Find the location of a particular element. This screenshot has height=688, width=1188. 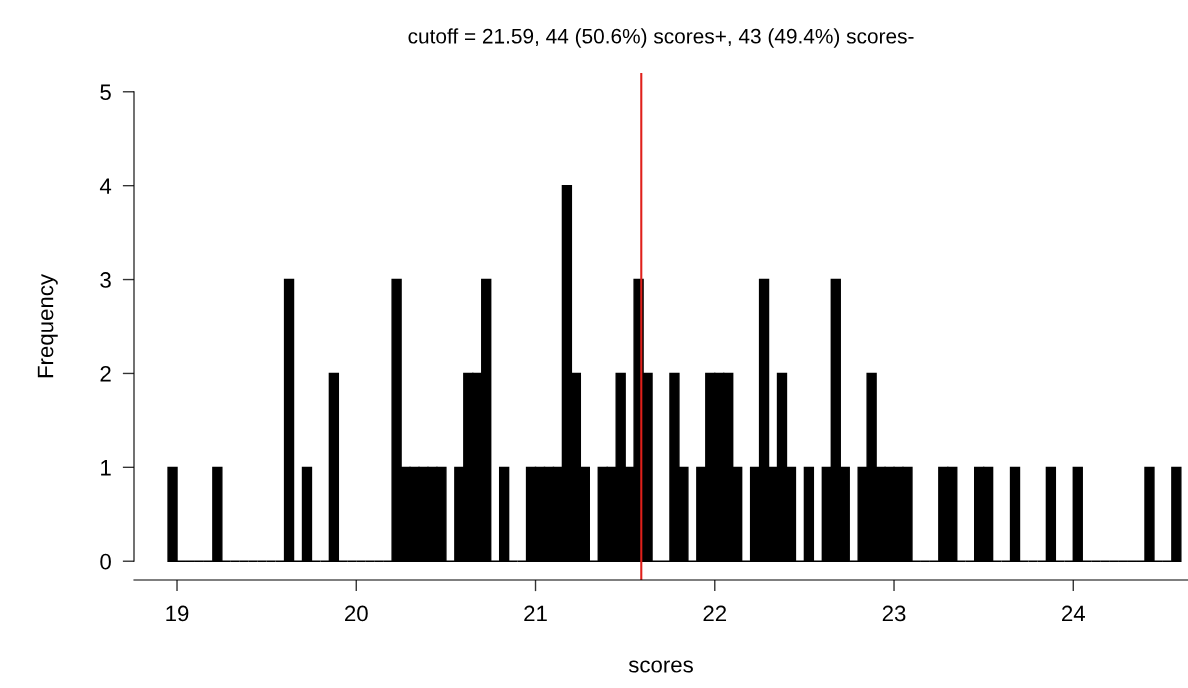

x-axis-title: scores is located at coordinates (660, 666).